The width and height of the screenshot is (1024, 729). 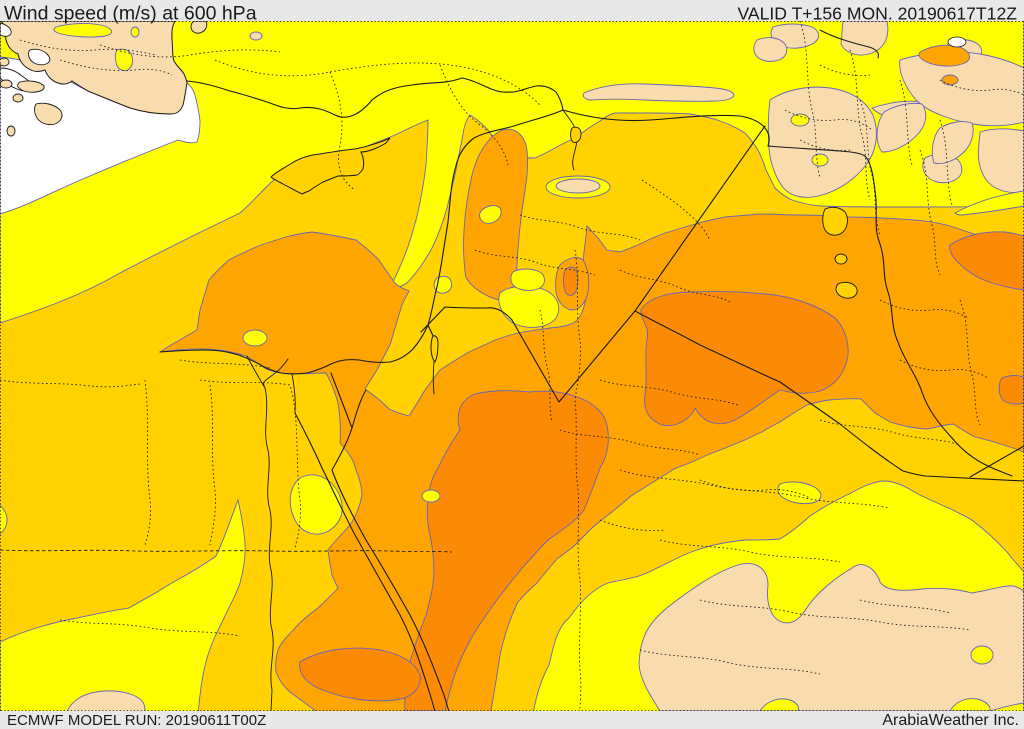 What do you see at coordinates (136, 720) in the screenshot?
I see `svg-text: ECMWF MODEL RUN: 20190611T00Z` at bounding box center [136, 720].